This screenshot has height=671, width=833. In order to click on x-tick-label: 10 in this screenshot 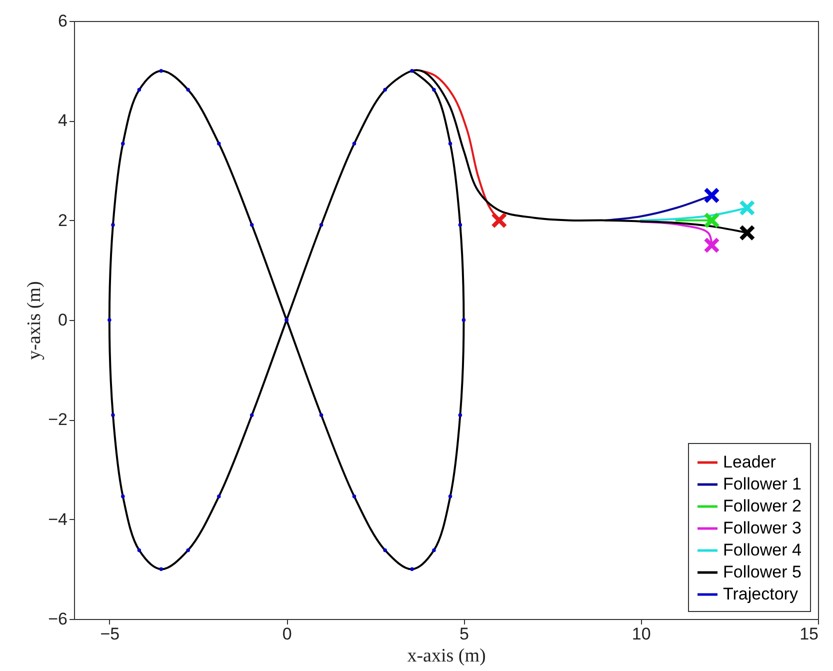, I will do `click(641, 634)`.